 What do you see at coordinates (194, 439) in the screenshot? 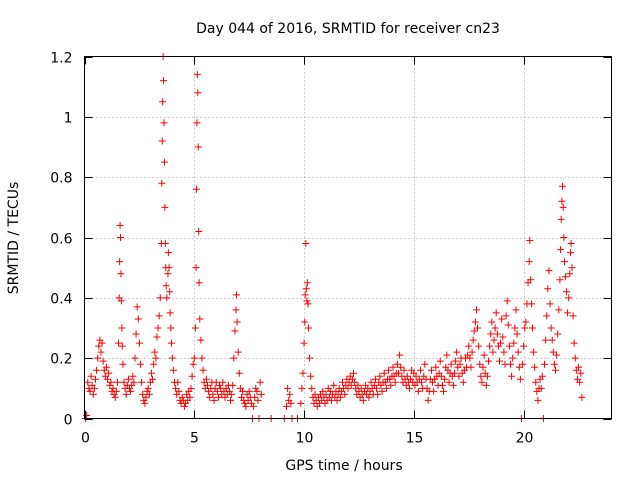
I see `x-tick-label: 5` at bounding box center [194, 439].